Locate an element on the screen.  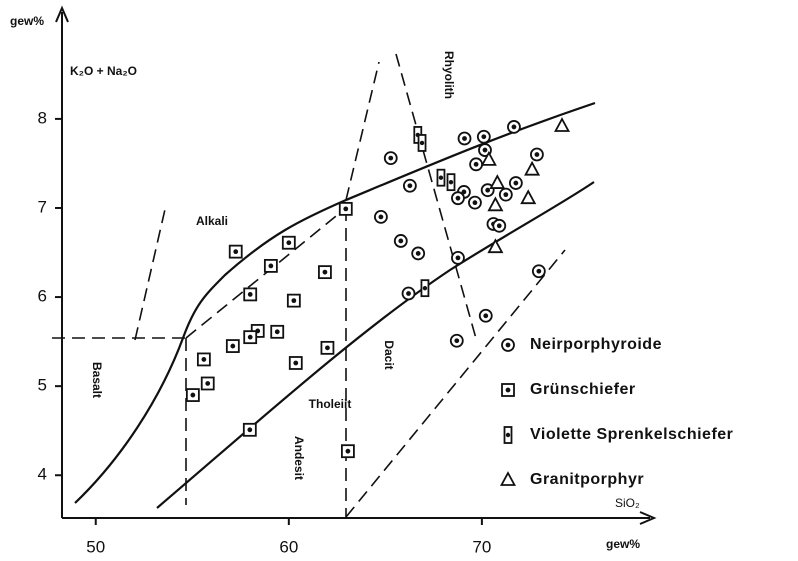
y-tick-label: 4 is located at coordinates (42, 474).